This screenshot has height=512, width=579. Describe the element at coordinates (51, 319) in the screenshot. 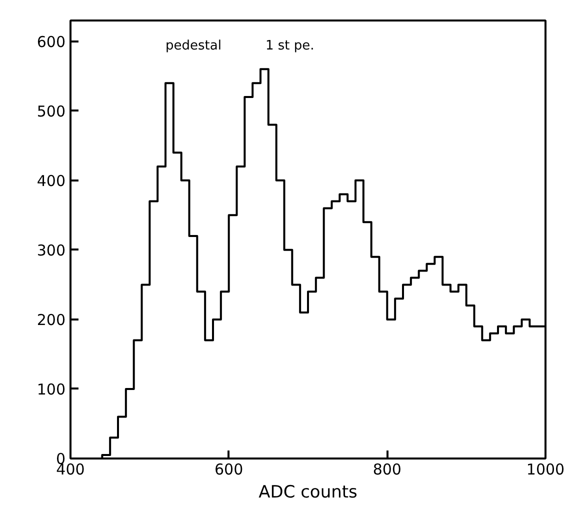

I see `y-tick-label: 200` at that location.